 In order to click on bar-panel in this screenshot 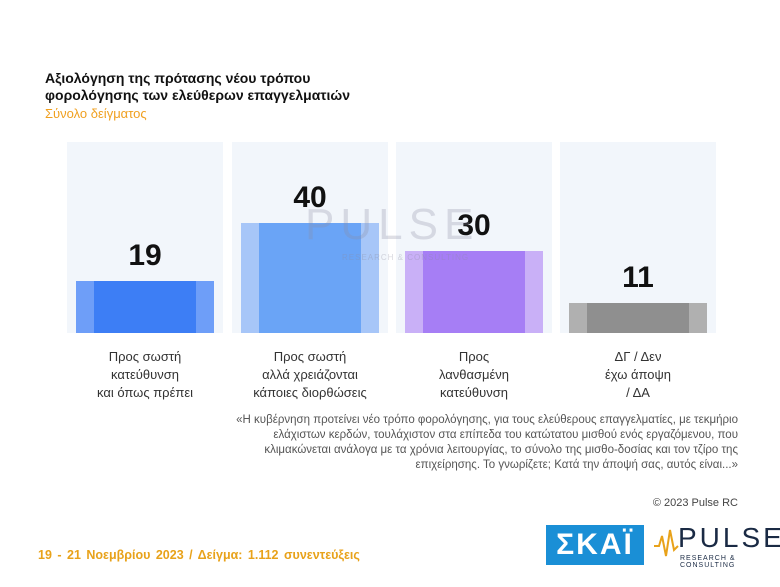, I will do `click(638, 237)`.